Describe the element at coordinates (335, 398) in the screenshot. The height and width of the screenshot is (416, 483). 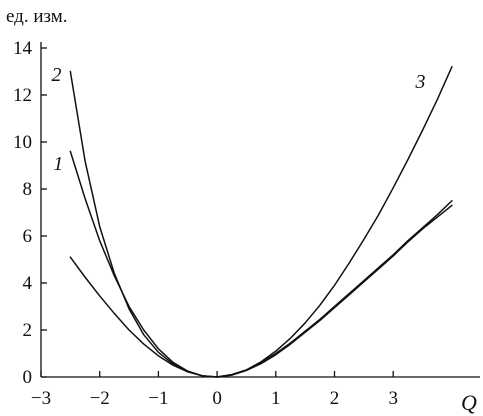
I see `x-tick-label: 2` at that location.